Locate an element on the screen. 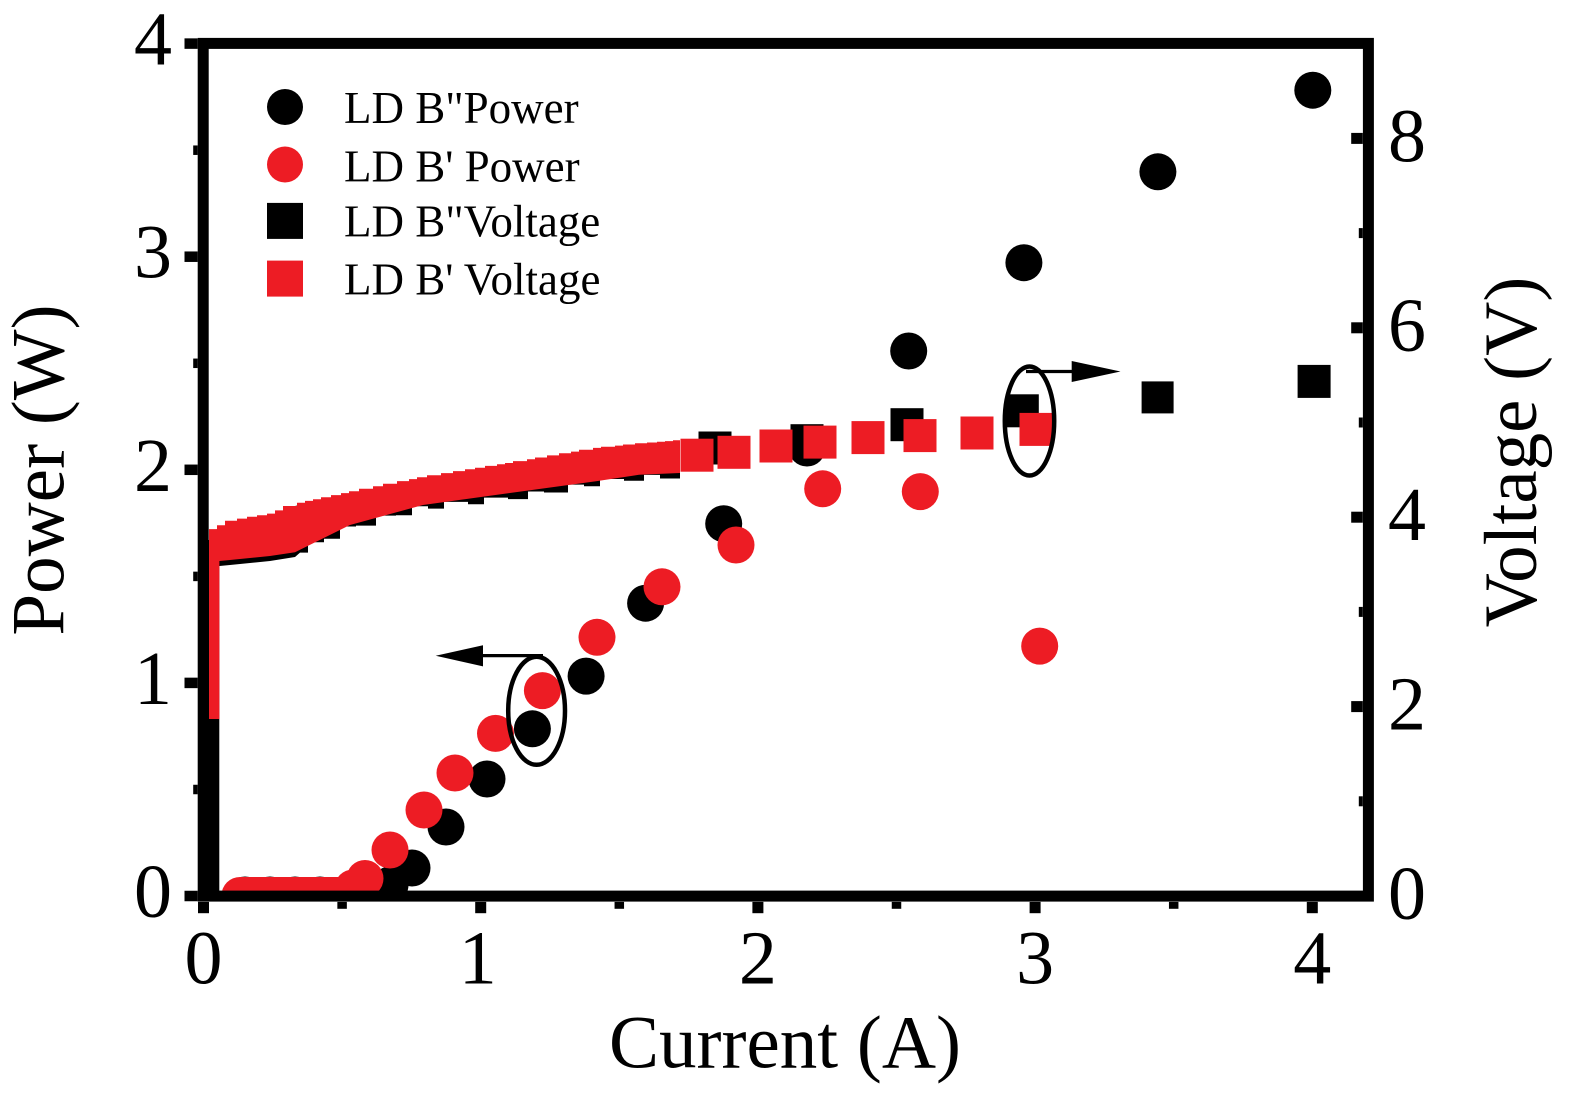 The image size is (1575, 1099). svg-text: Power (W) is located at coordinates (40, 469).